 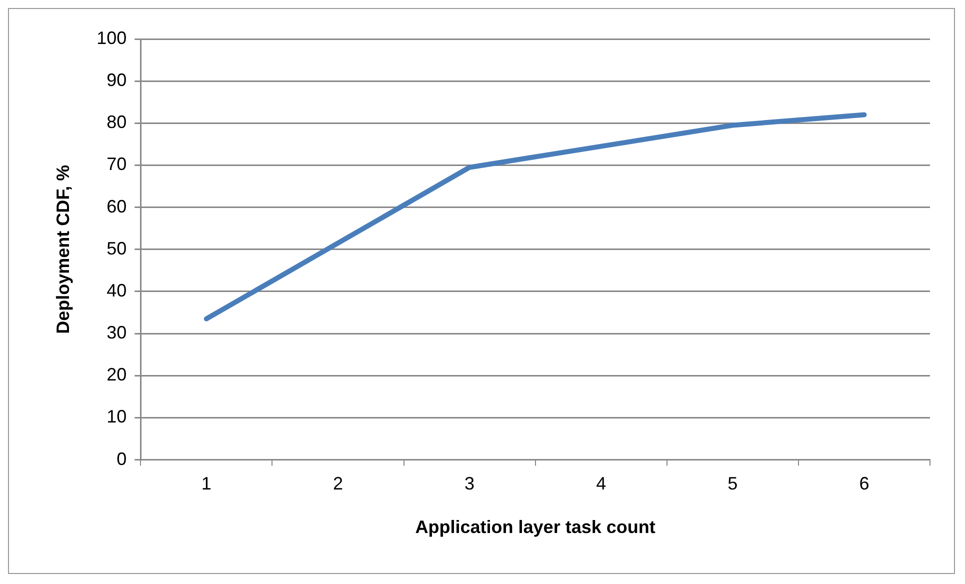 I want to click on y-tick-label: 40, so click(x=116, y=290).